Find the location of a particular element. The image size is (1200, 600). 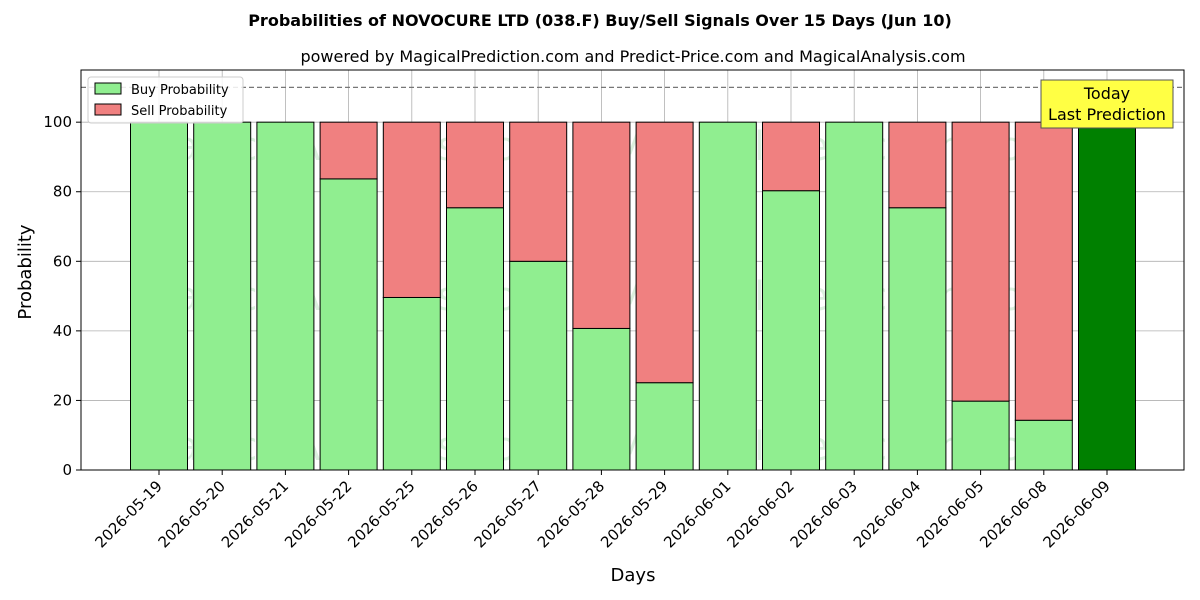

y-axis-label: Probability is located at coordinates (25, 271).